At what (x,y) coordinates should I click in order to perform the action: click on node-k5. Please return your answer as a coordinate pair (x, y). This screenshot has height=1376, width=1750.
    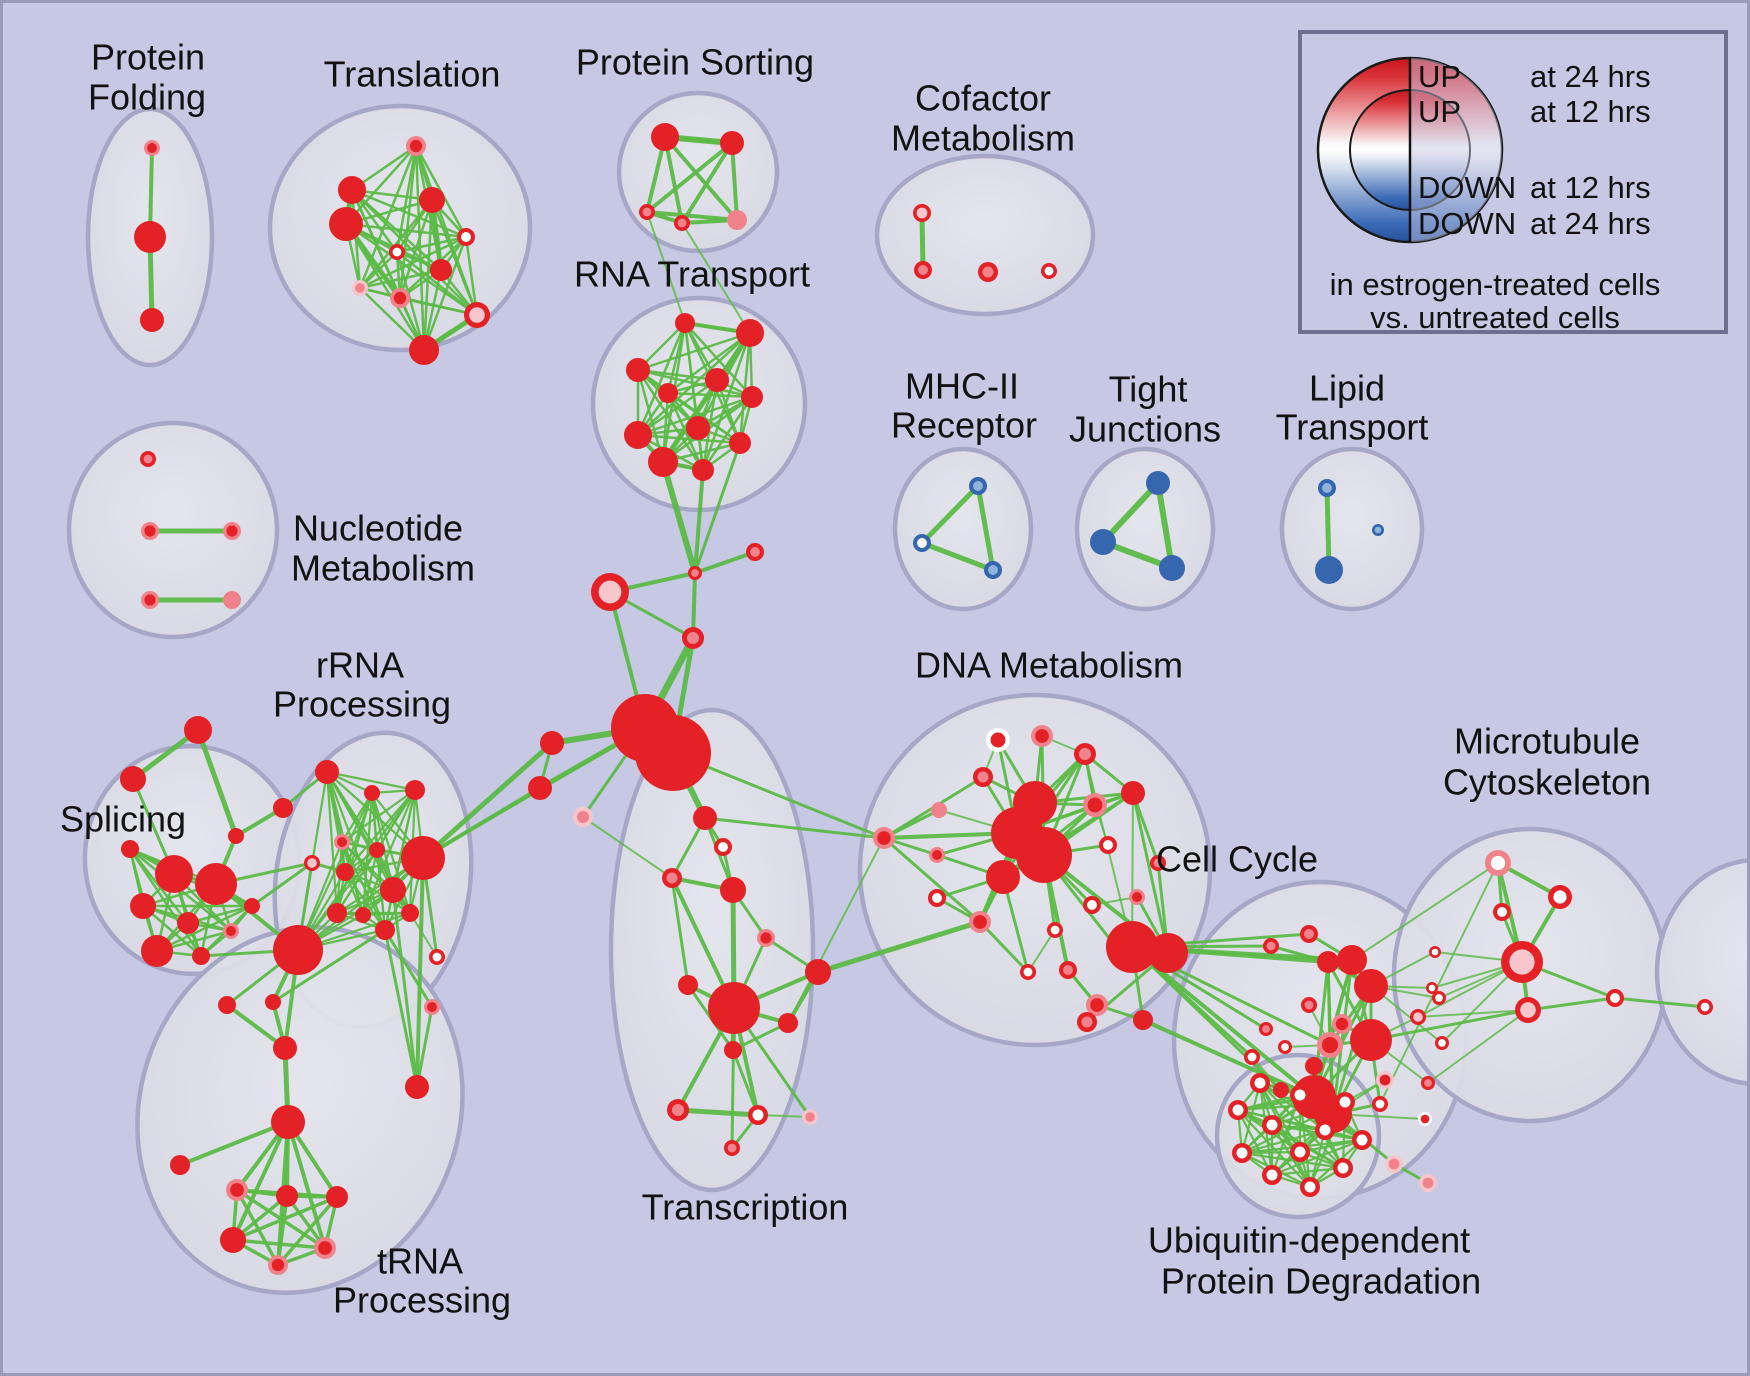
    Looking at the image, I should click on (1371, 986).